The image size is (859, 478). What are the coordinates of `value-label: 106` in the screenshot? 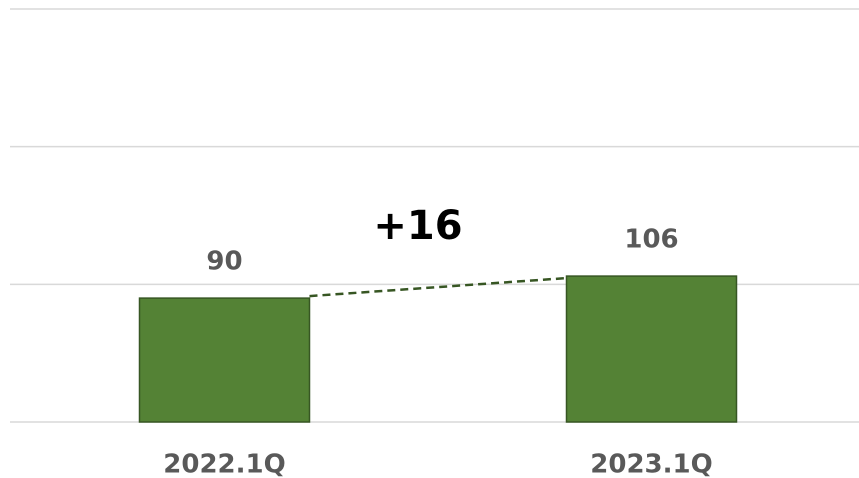 It's located at (651, 240).